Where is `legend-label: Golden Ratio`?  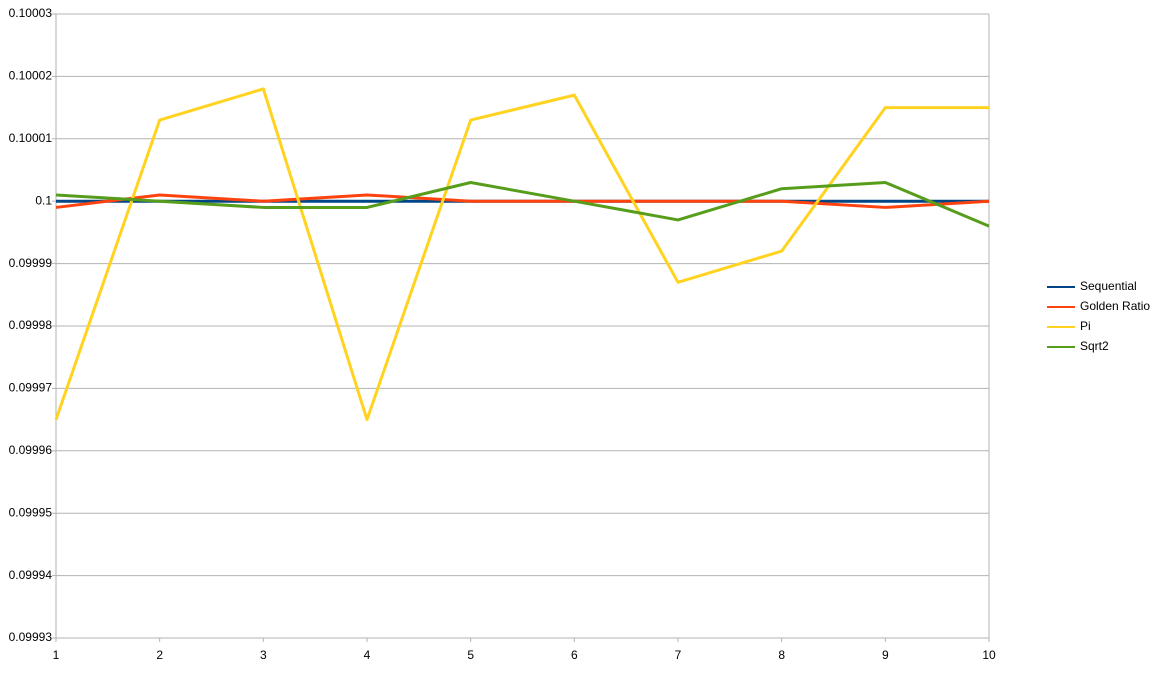
legend-label: Golden Ratio is located at coordinates (1115, 306).